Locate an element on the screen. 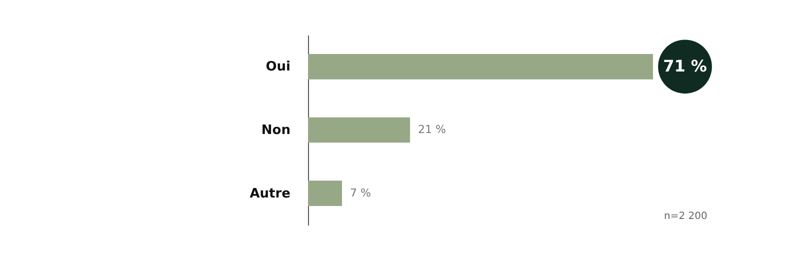 This screenshot has height=280, width=800. data-label: 21 % is located at coordinates (432, 129).